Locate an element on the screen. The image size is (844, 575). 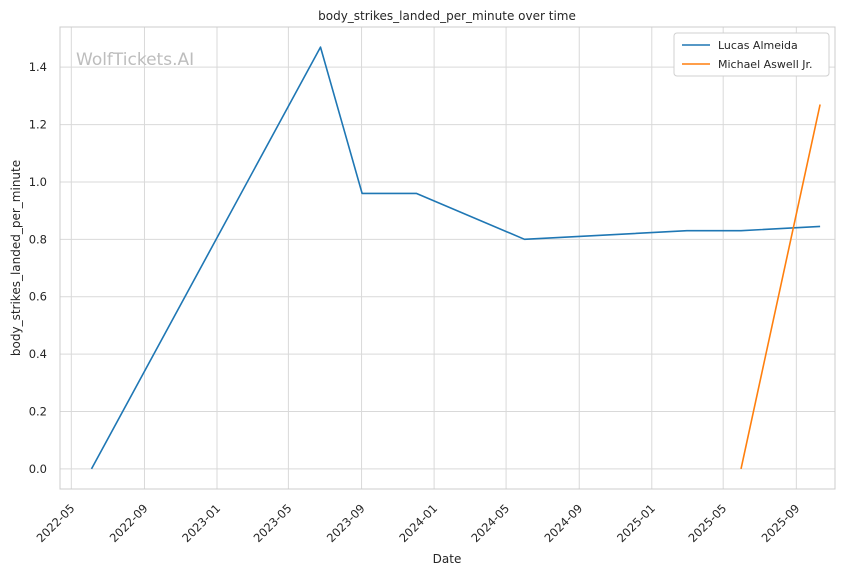
series-line-michael-aswell-jr is located at coordinates (780, 287).